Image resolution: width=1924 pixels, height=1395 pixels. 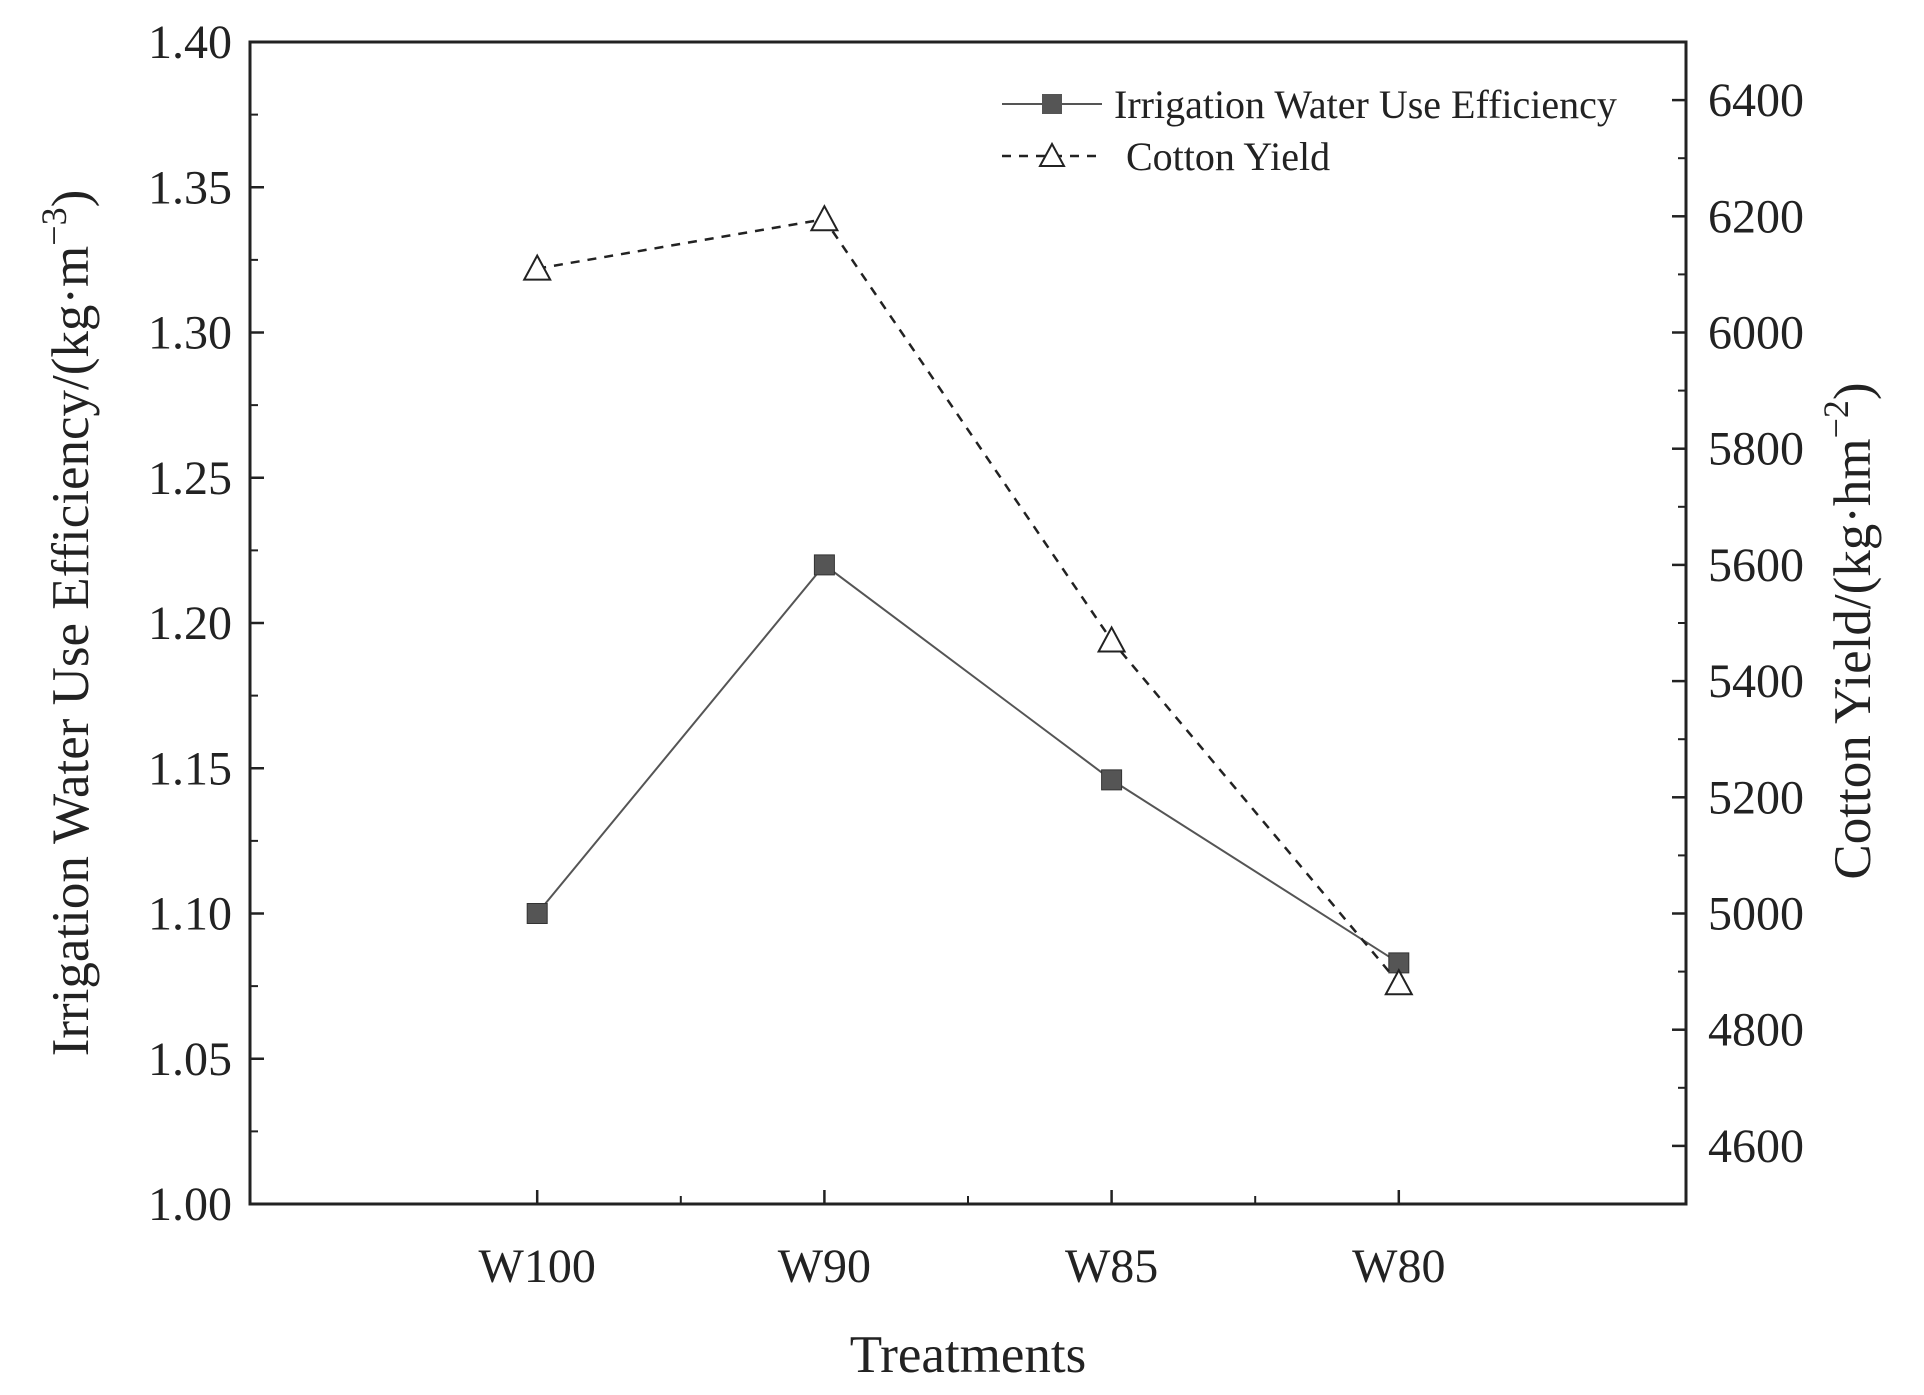 I want to click on yield-point-W80, so click(x=1399, y=982).